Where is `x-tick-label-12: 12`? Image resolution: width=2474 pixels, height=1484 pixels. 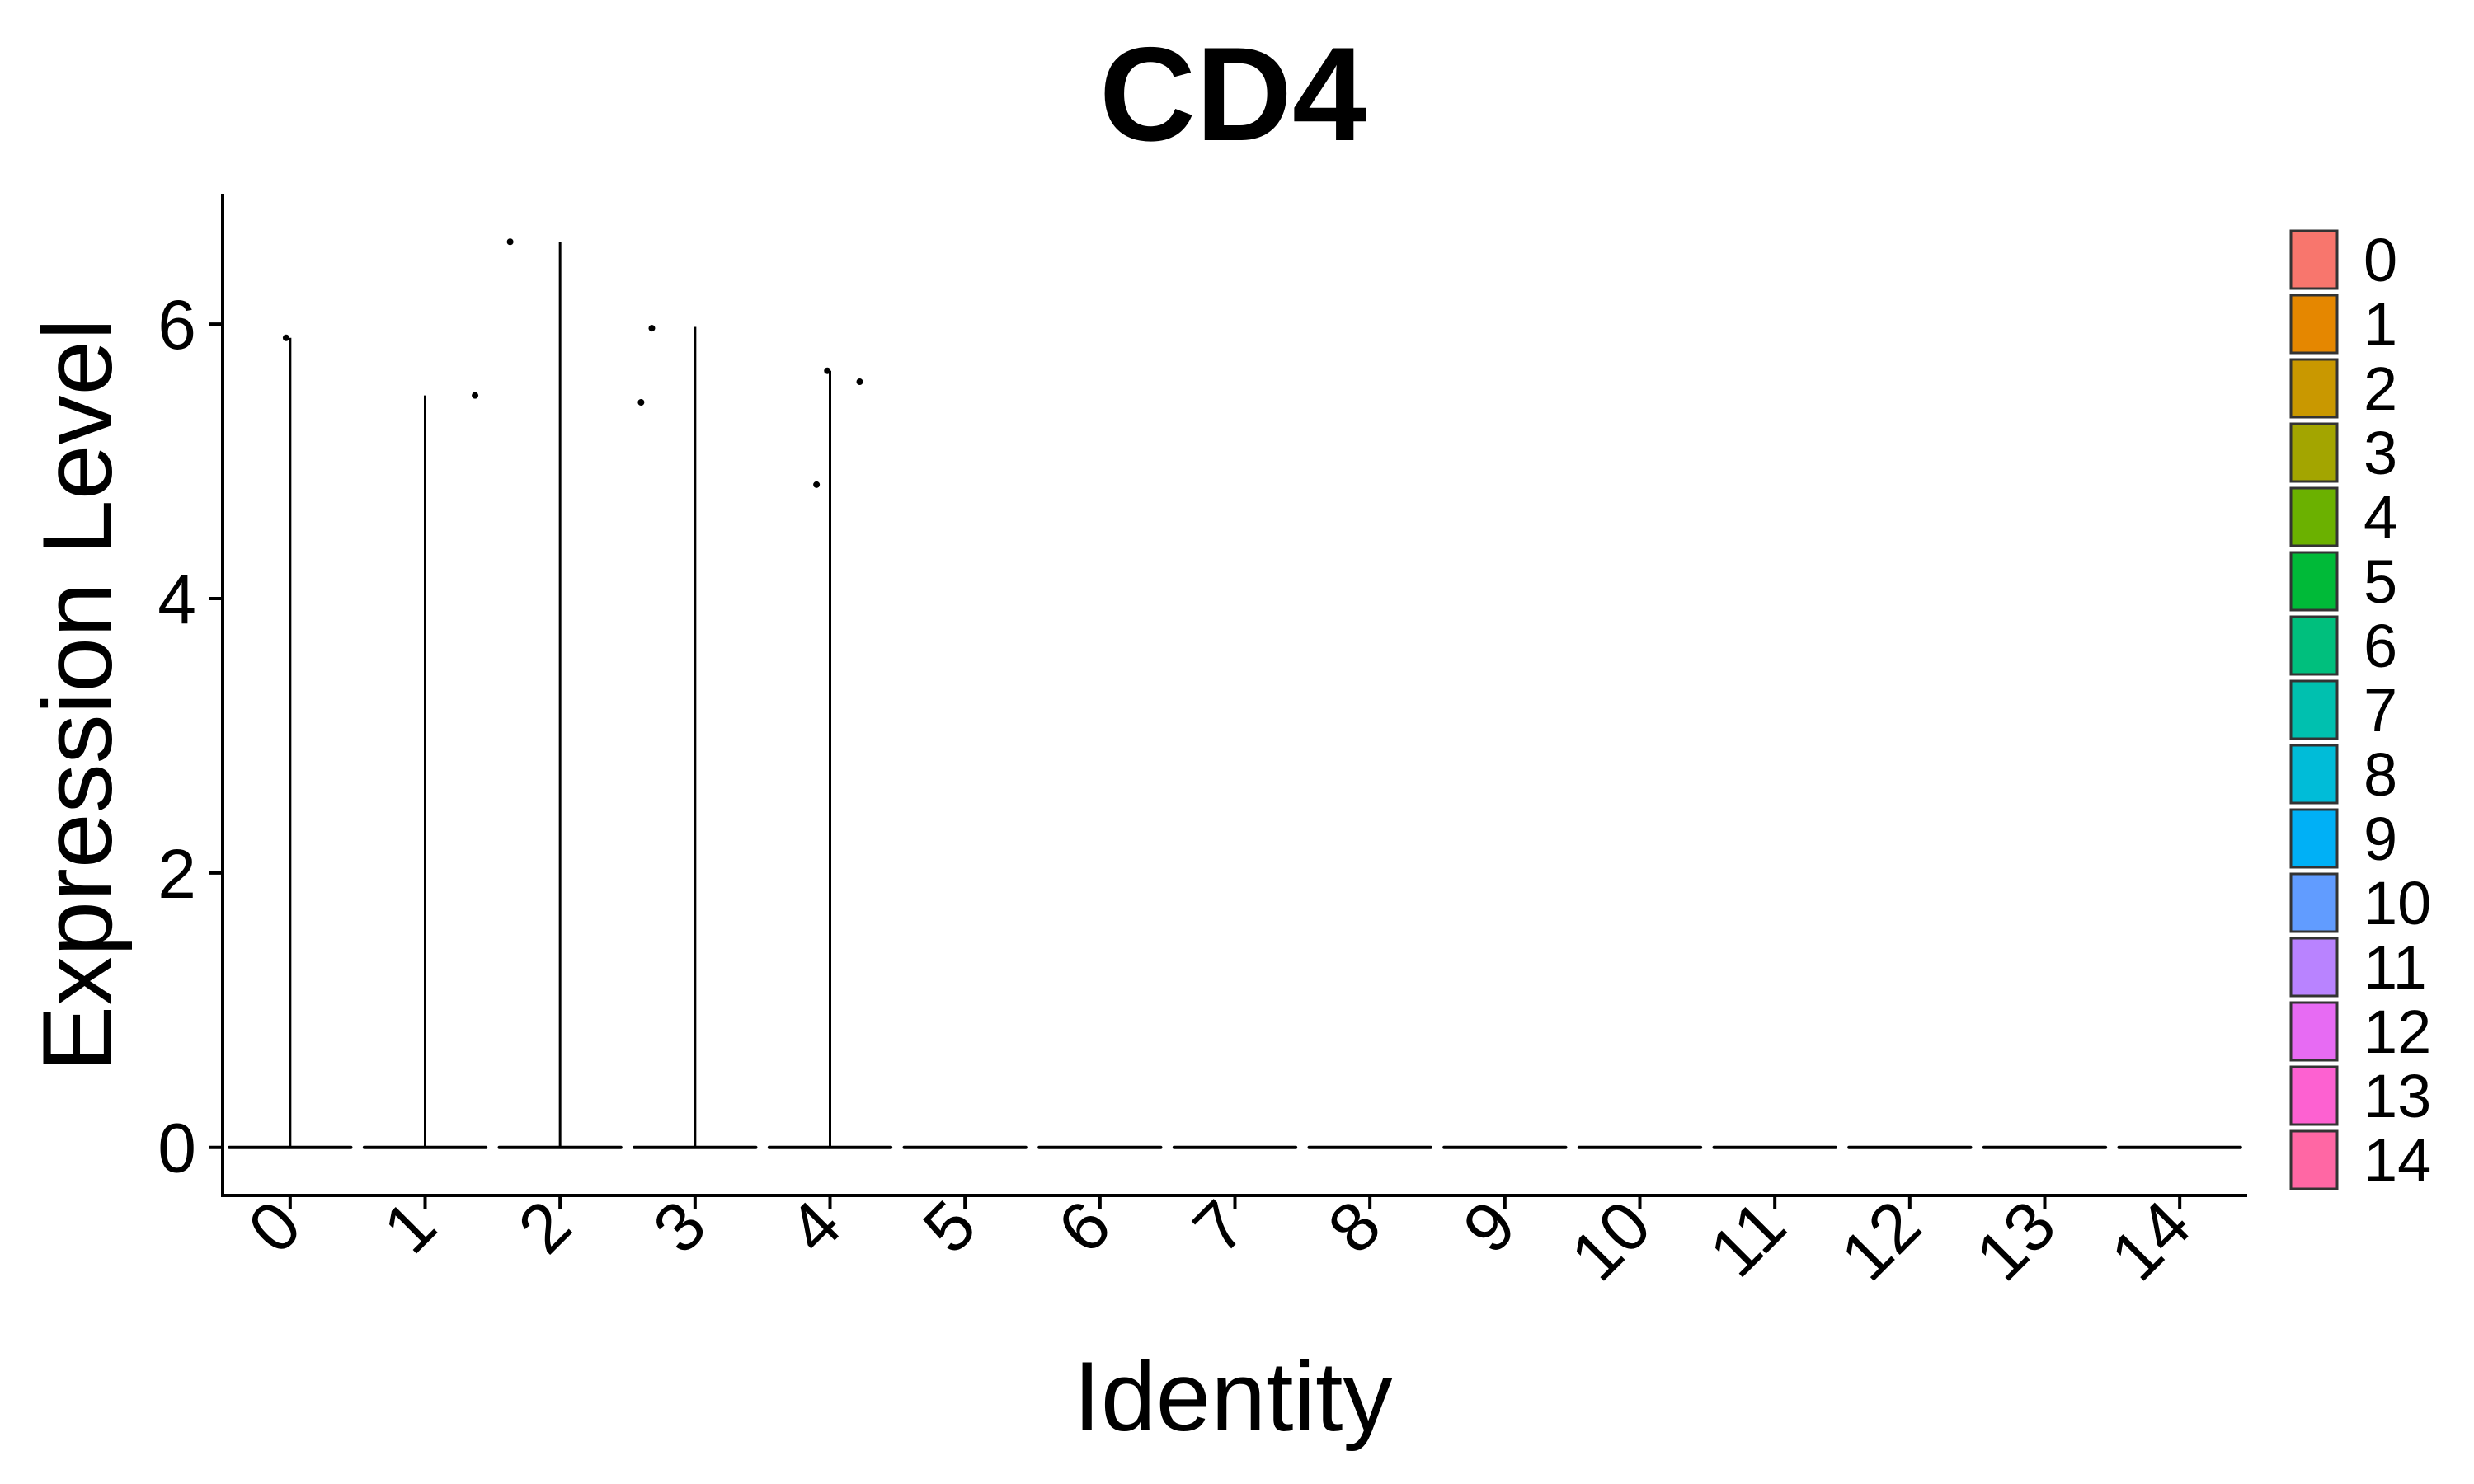
x-tick-label-12: 12 is located at coordinates (1880, 1240).